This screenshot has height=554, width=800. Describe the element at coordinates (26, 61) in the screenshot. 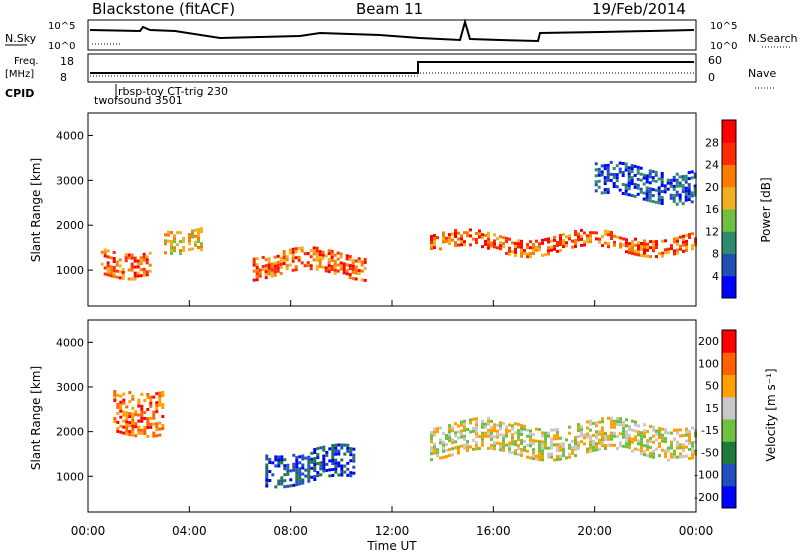

I see `freq-label: Freq.` at that location.